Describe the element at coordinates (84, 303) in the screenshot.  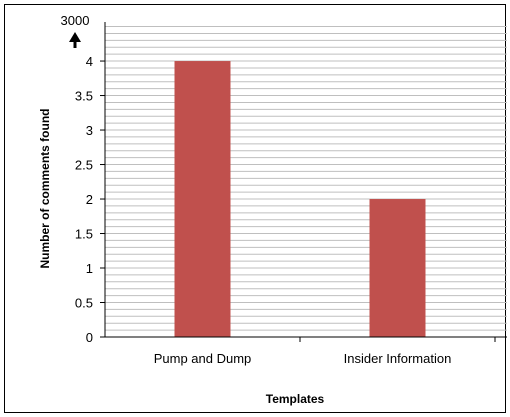
I see `y-tick-label: 0.5` at that location.